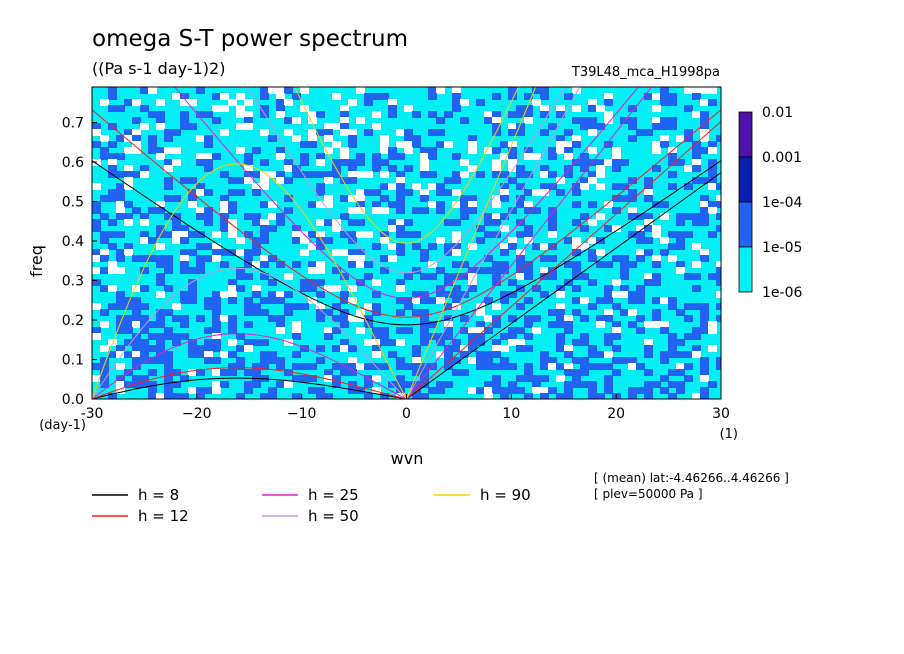 The width and height of the screenshot is (904, 654). Describe the element at coordinates (407, 458) in the screenshot. I see `x-axis-label: wvn` at that location.